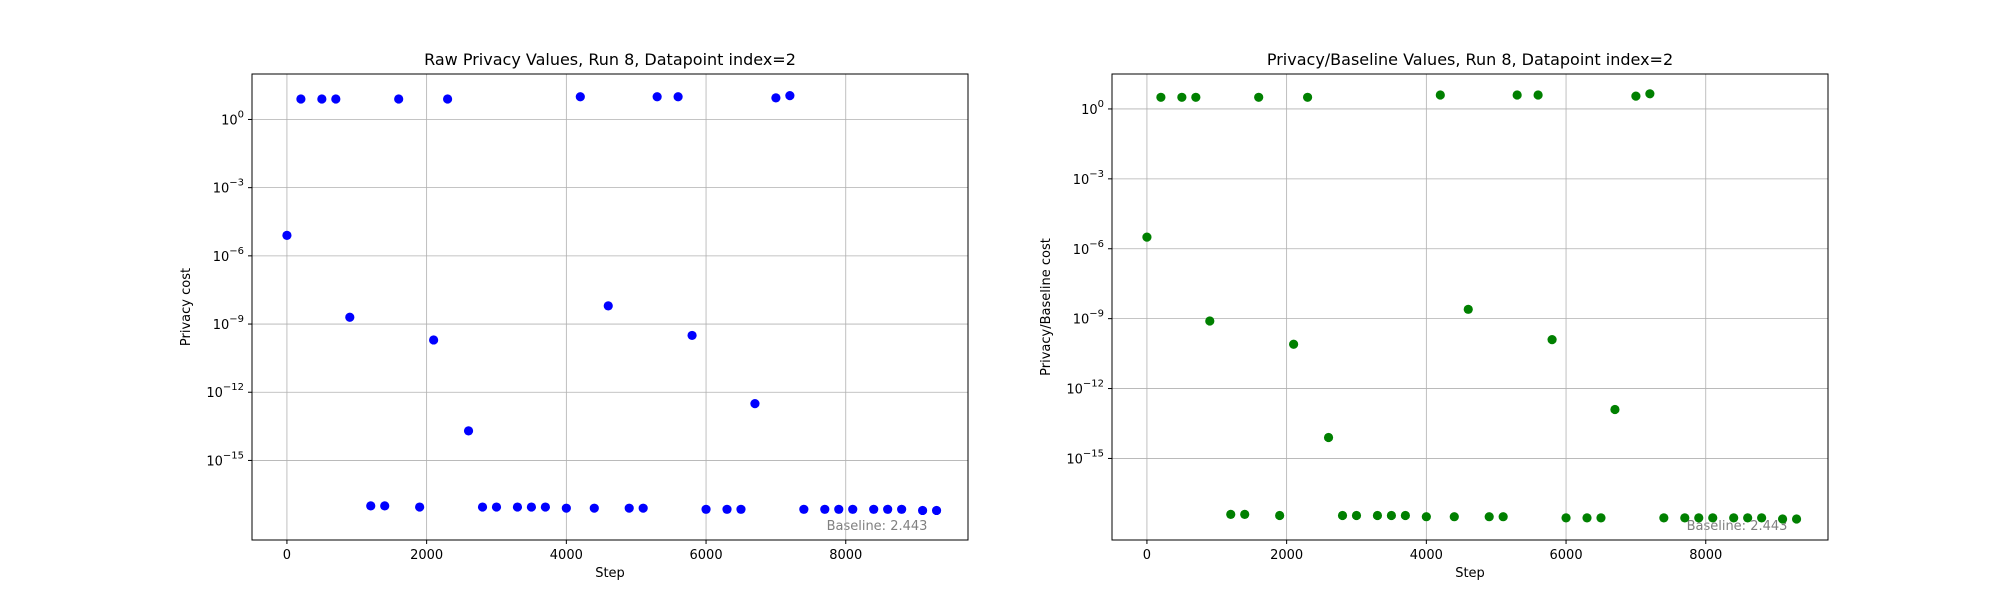 The image size is (2000, 600). Describe the element at coordinates (1085, 388) in the screenshot. I see `y-tick-label: 10⁻¹²` at that location.